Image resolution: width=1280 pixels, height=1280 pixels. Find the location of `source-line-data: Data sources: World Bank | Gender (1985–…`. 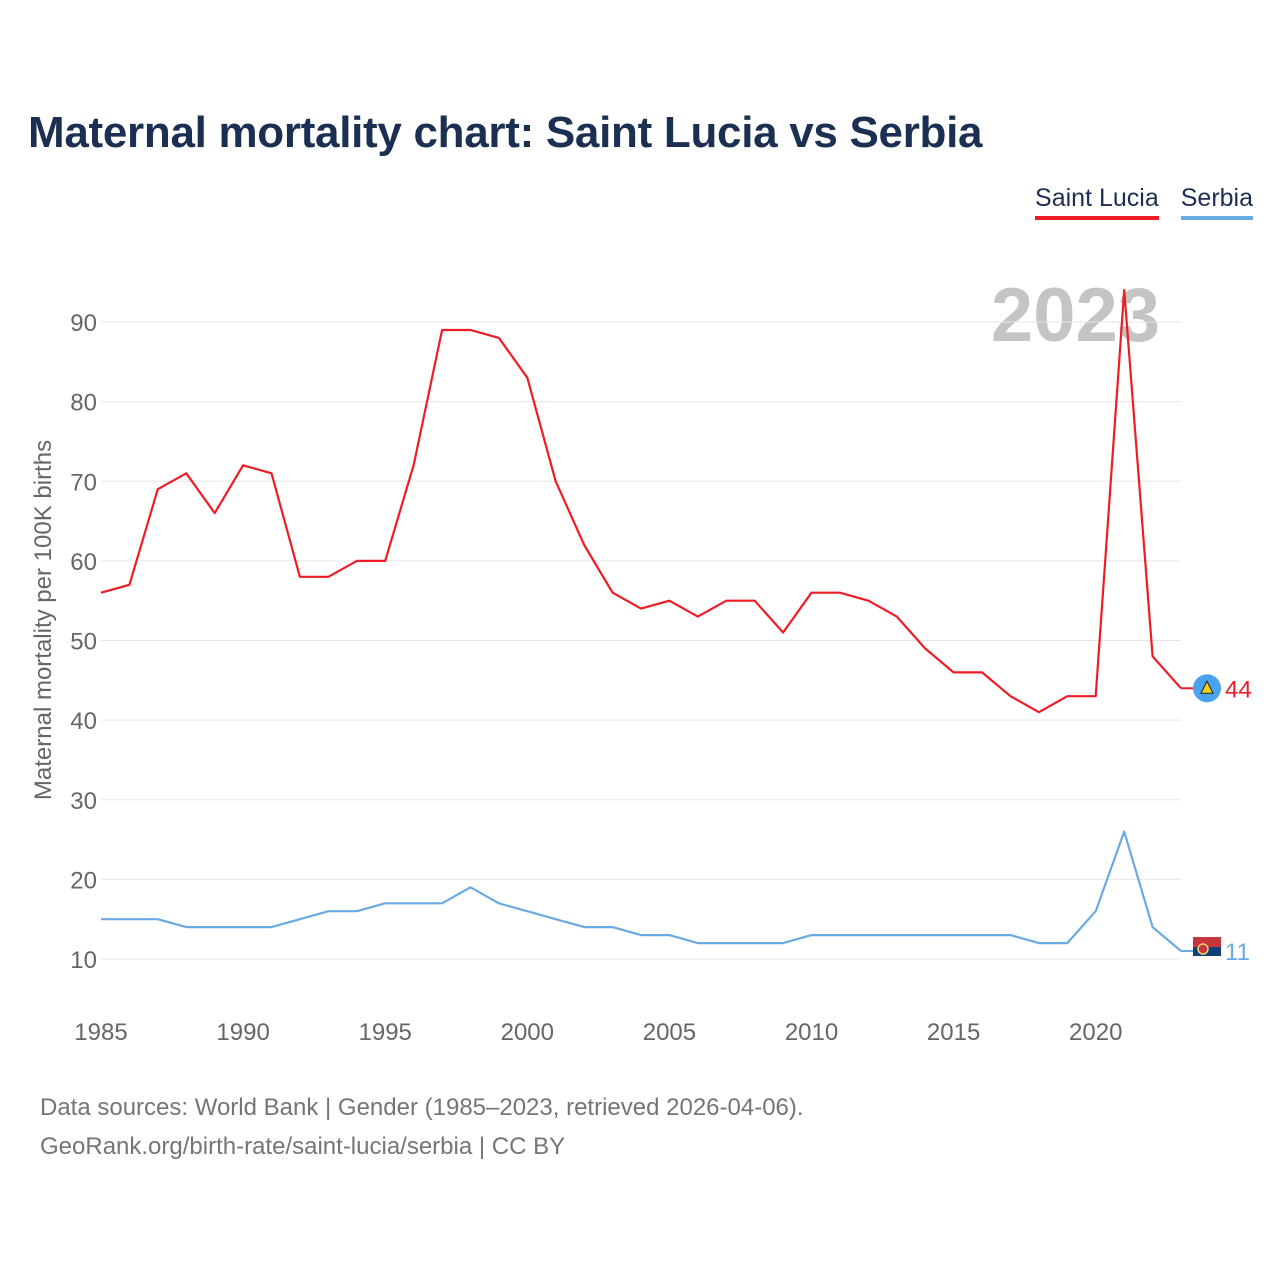

source-line-data: Data sources: World Bank | Gender (1985–… is located at coordinates (422, 1107).